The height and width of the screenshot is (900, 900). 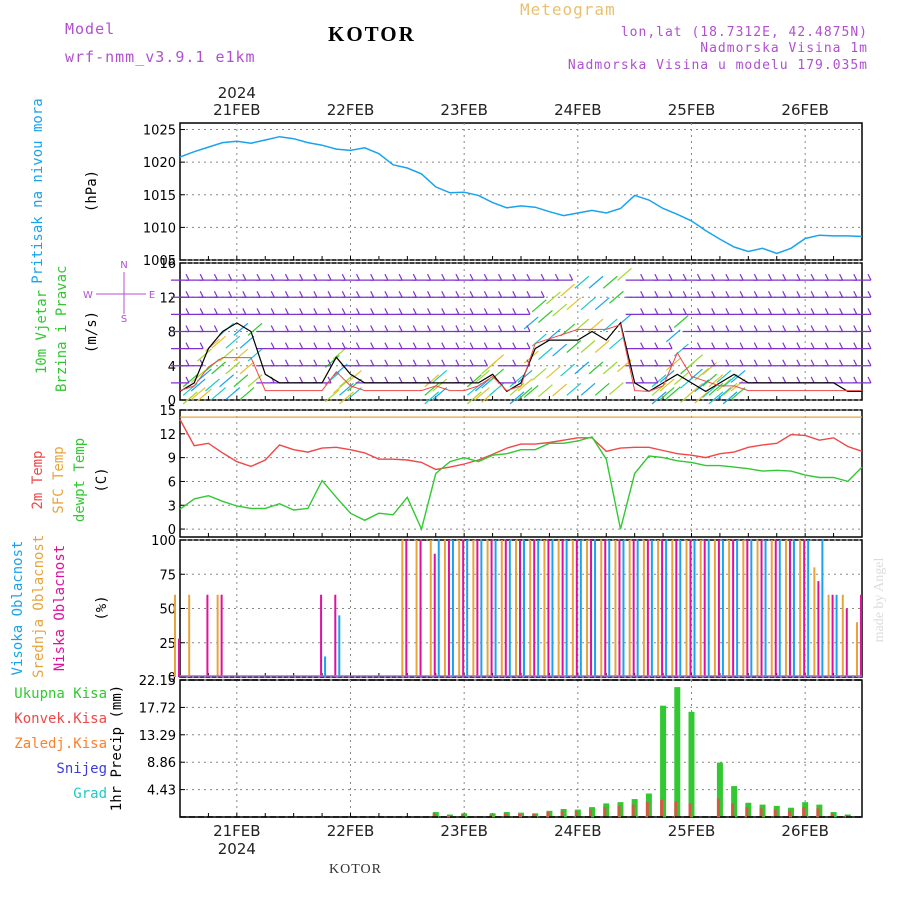 What do you see at coordinates (157, 708) in the screenshot?
I see `ytick-label-precip: 17.72` at bounding box center [157, 708].